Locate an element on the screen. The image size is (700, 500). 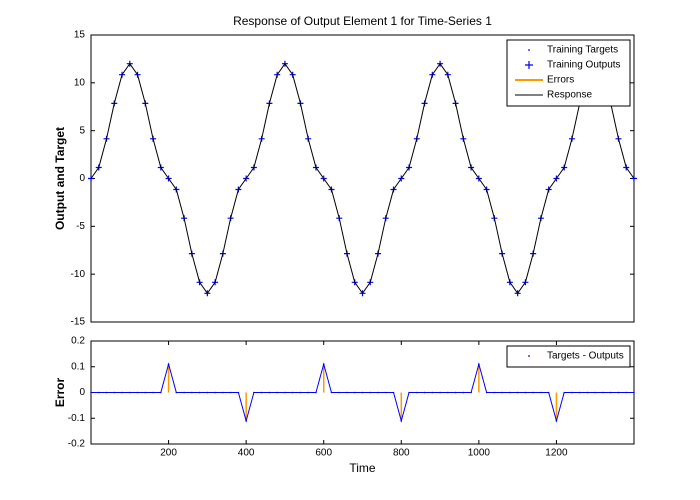
y-tick-label: -0.1 is located at coordinates (77, 418).